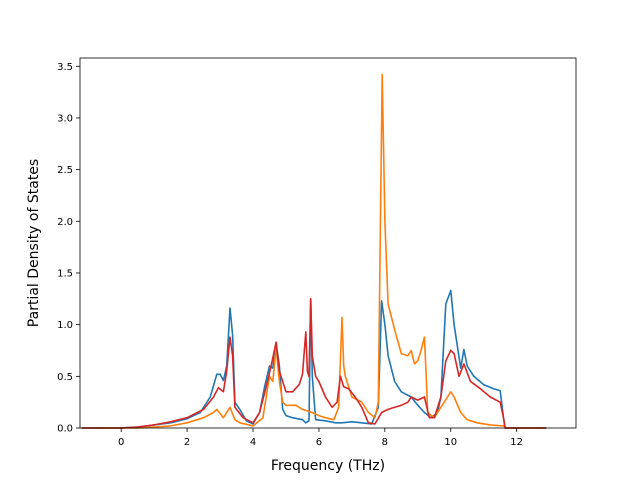 The width and height of the screenshot is (640, 480). Describe the element at coordinates (385, 442) in the screenshot. I see `x-tick-label: 8` at that location.